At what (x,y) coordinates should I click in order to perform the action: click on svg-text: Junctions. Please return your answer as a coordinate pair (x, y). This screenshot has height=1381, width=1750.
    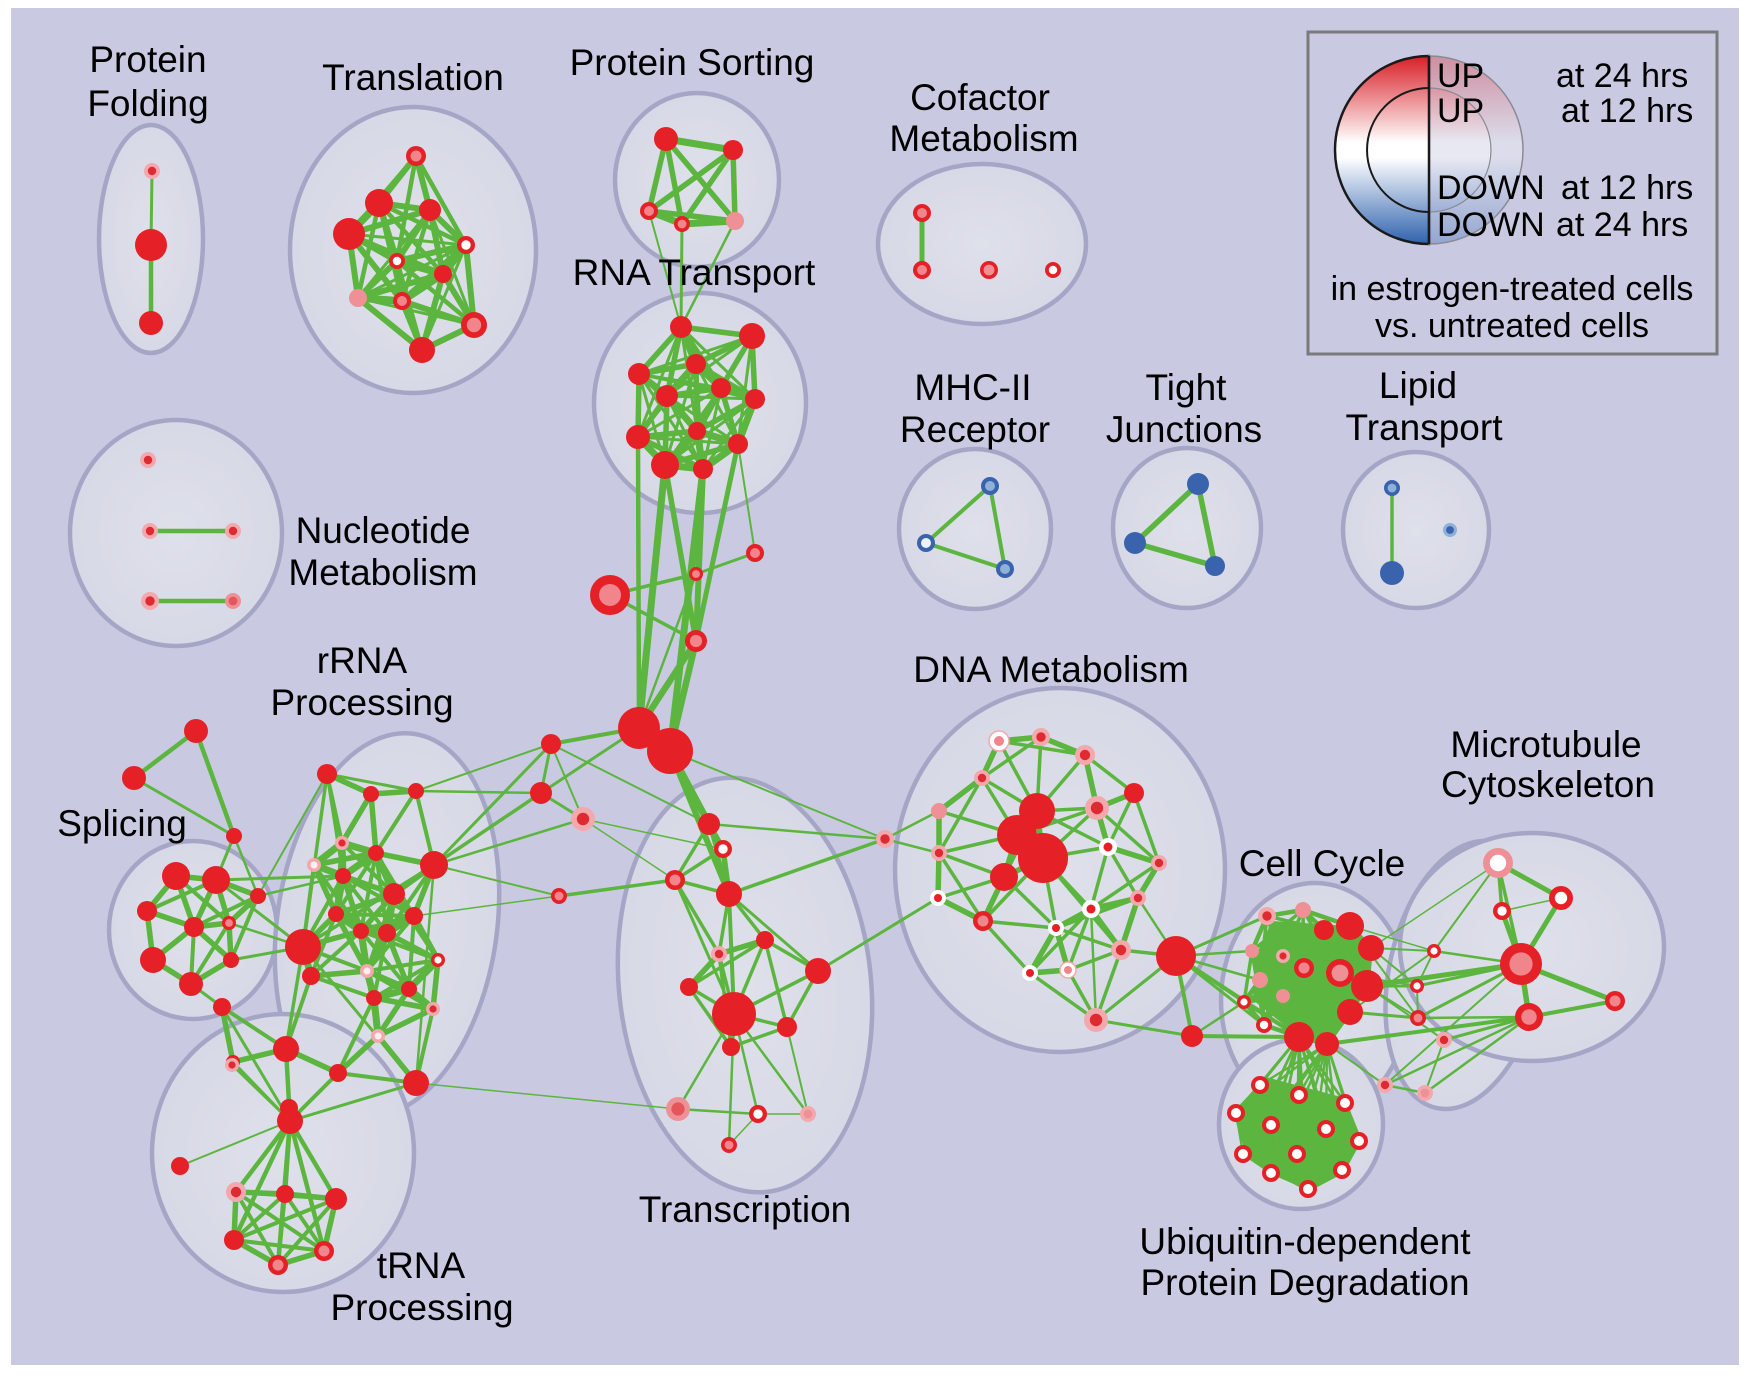
    Looking at the image, I should click on (1184, 429).